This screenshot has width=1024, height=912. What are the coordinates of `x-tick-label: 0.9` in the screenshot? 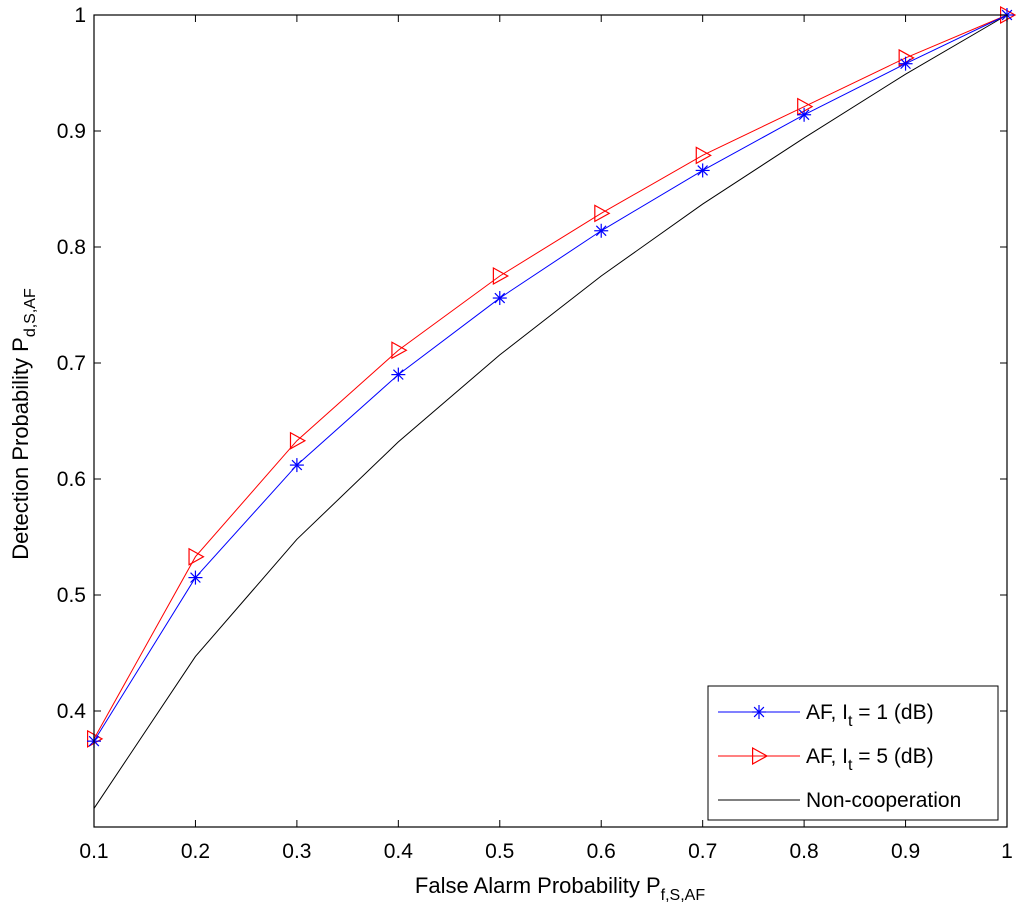 It's located at (905, 851).